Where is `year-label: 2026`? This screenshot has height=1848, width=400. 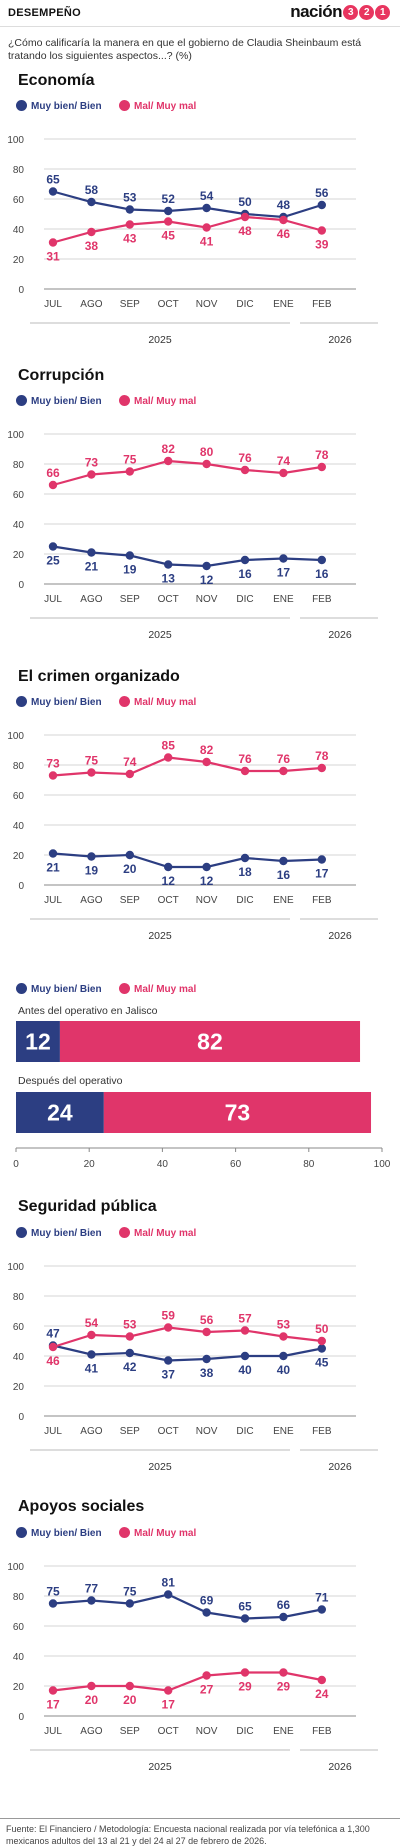
year-label: 2026 is located at coordinates (340, 635).